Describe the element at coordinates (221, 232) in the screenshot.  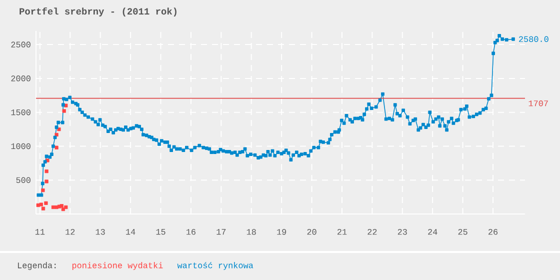
I see `x-tick-label: 17` at that location.